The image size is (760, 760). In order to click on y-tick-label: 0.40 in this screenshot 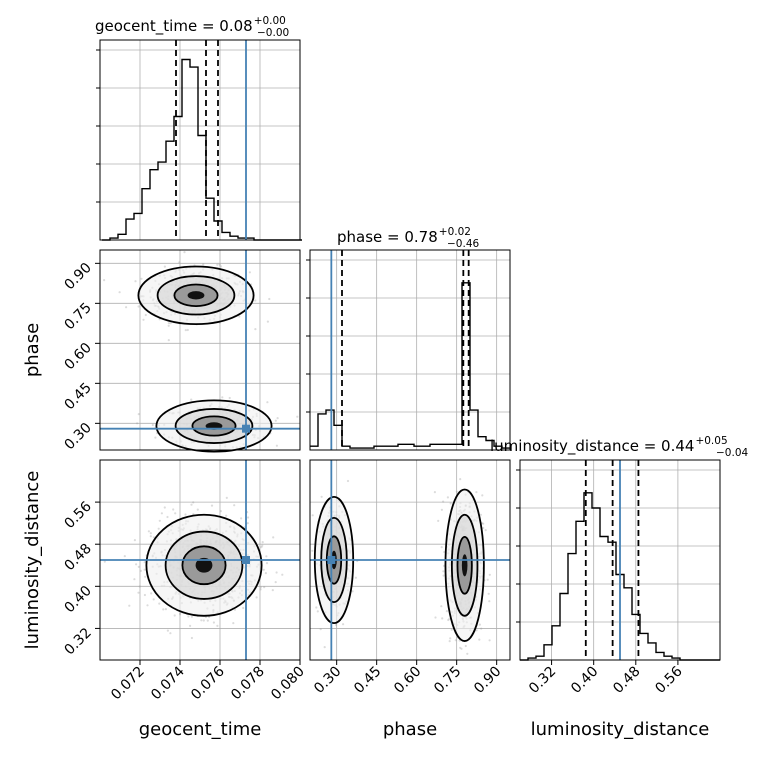, I will do `click(77, 599)`.